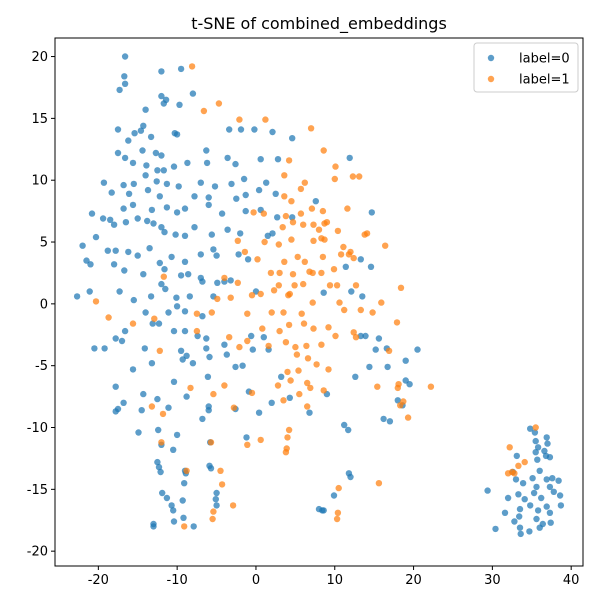 This screenshot has width=600, height=604. What do you see at coordinates (571, 580) in the screenshot?
I see `x-tick-label: 40` at bounding box center [571, 580].